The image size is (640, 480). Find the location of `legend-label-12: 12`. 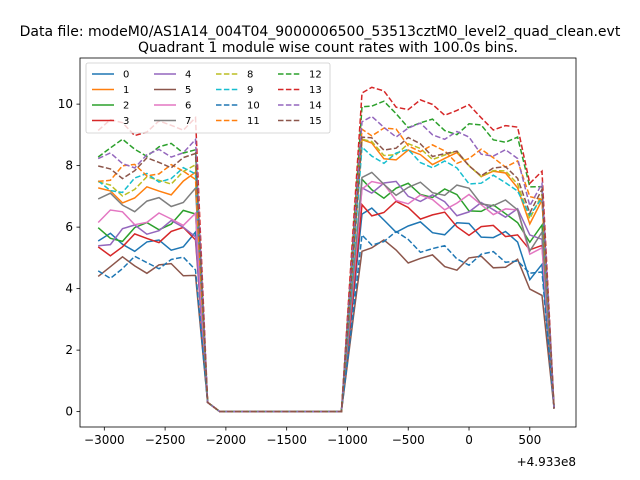

legend-label-12: 12 is located at coordinates (315, 75).